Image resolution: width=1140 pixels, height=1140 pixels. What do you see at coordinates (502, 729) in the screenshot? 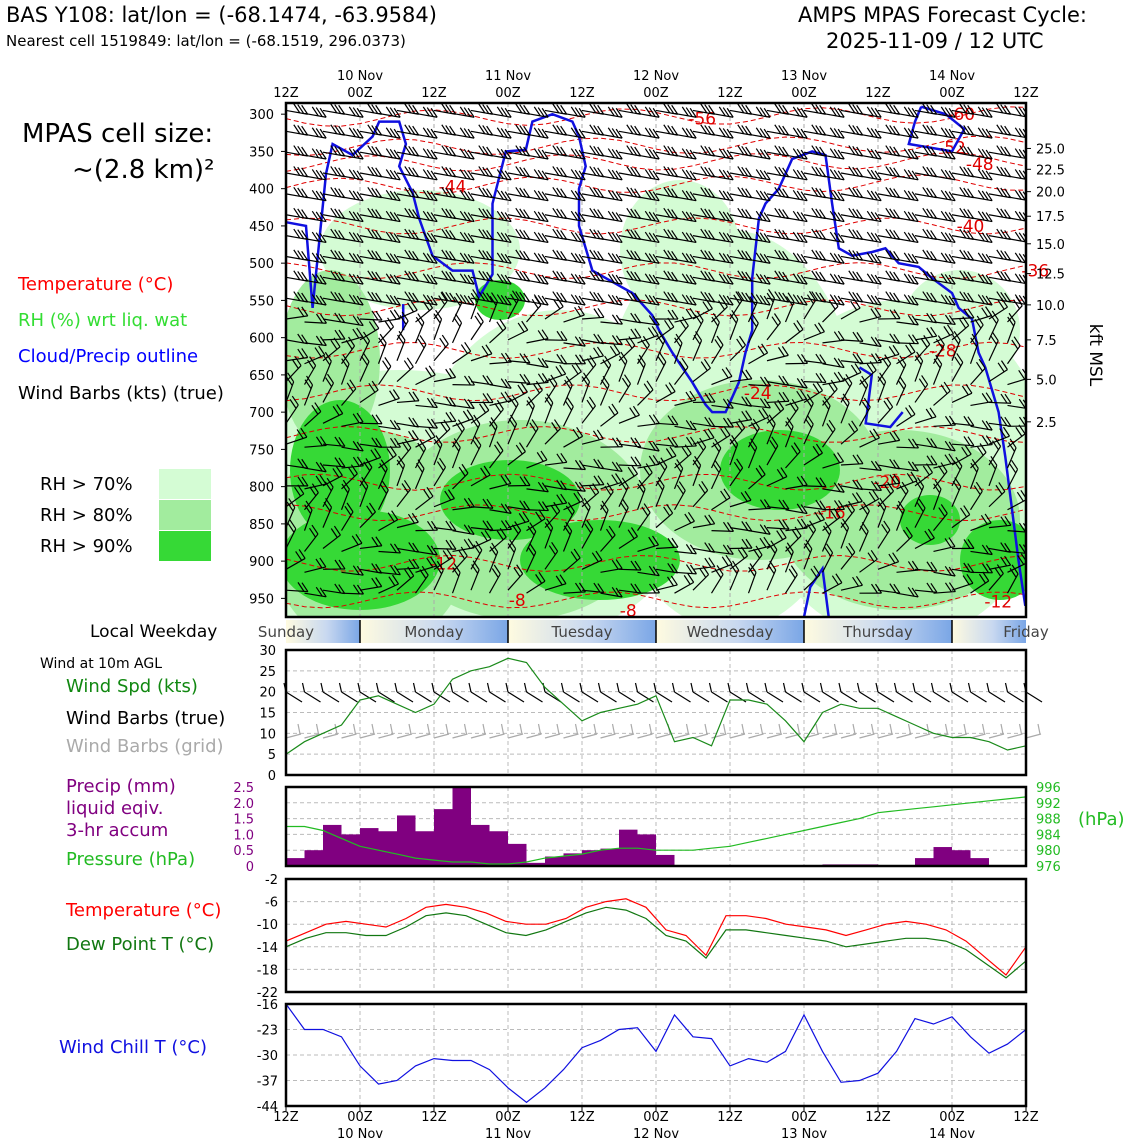
I see `grid-wind-barb-flag` at bounding box center [502, 729].